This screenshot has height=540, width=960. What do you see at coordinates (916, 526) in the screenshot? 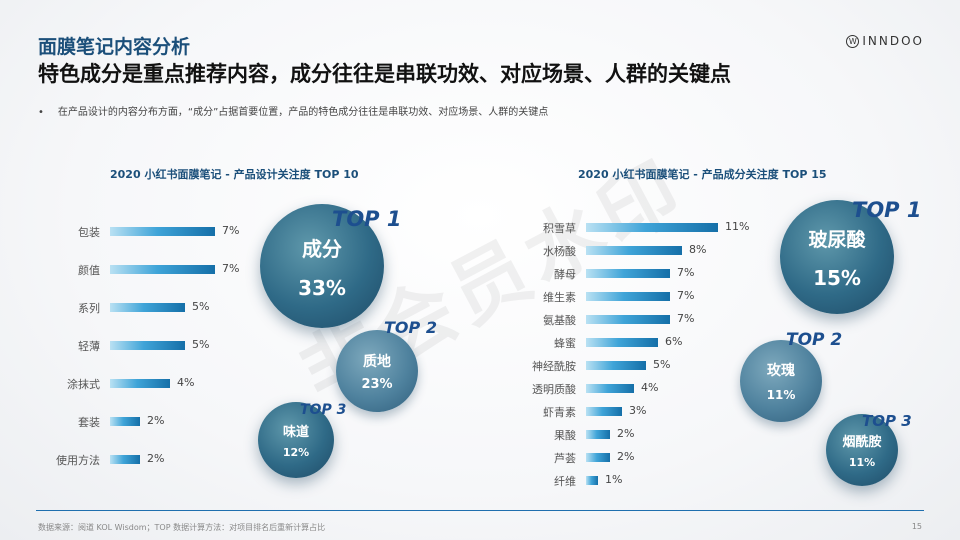
I see `page-number: 15` at bounding box center [916, 526].